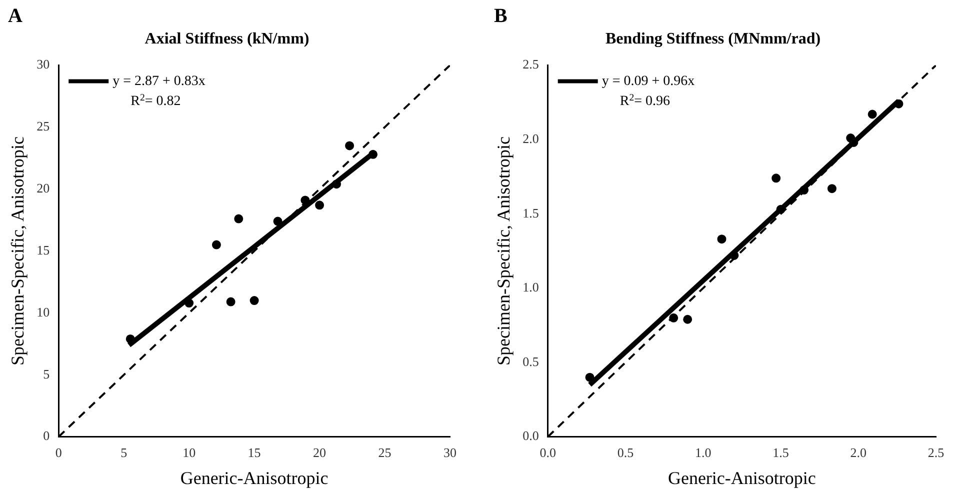 The width and height of the screenshot is (972, 498). I want to click on y-tick-label: 0, so click(46, 436).